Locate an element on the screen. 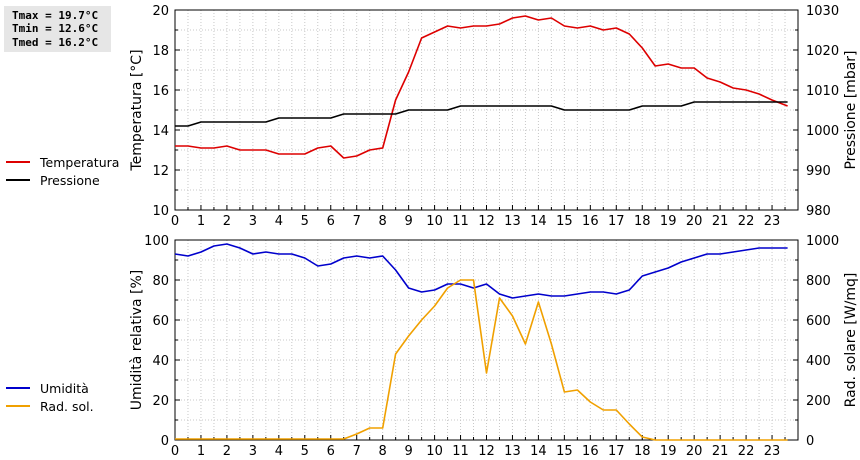 This screenshot has height=460, width=860. legend-top: Temperatura Pressione is located at coordinates (62, 171).